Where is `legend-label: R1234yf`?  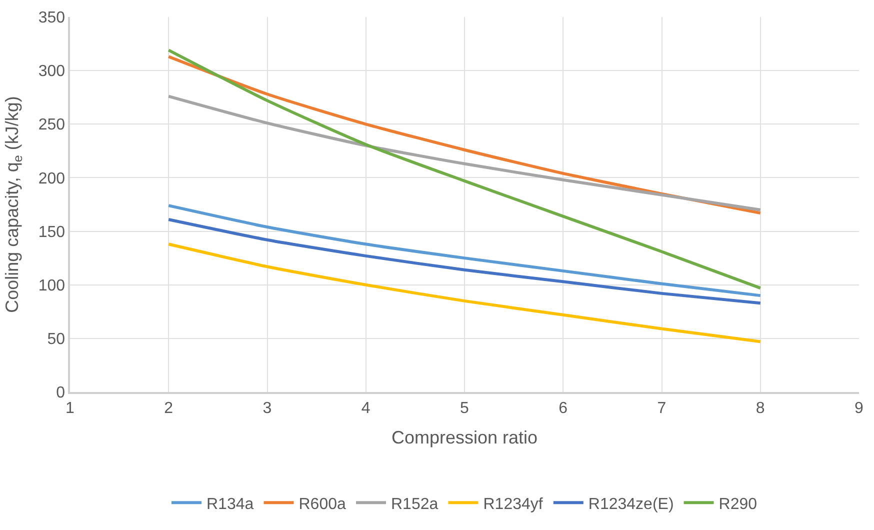
legend-label: R1234yf is located at coordinates (513, 504).